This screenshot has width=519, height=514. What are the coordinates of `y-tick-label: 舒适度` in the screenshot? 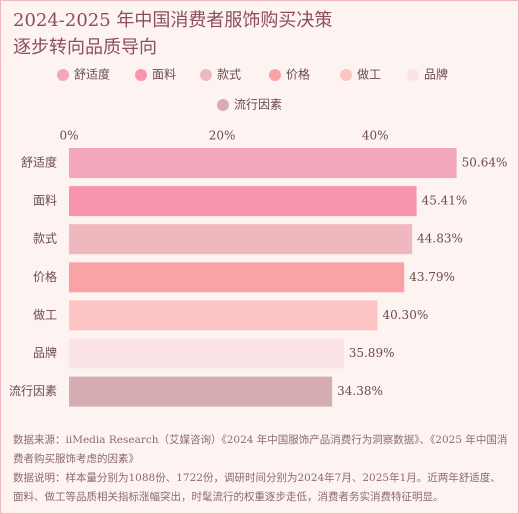 It's located at (39, 162).